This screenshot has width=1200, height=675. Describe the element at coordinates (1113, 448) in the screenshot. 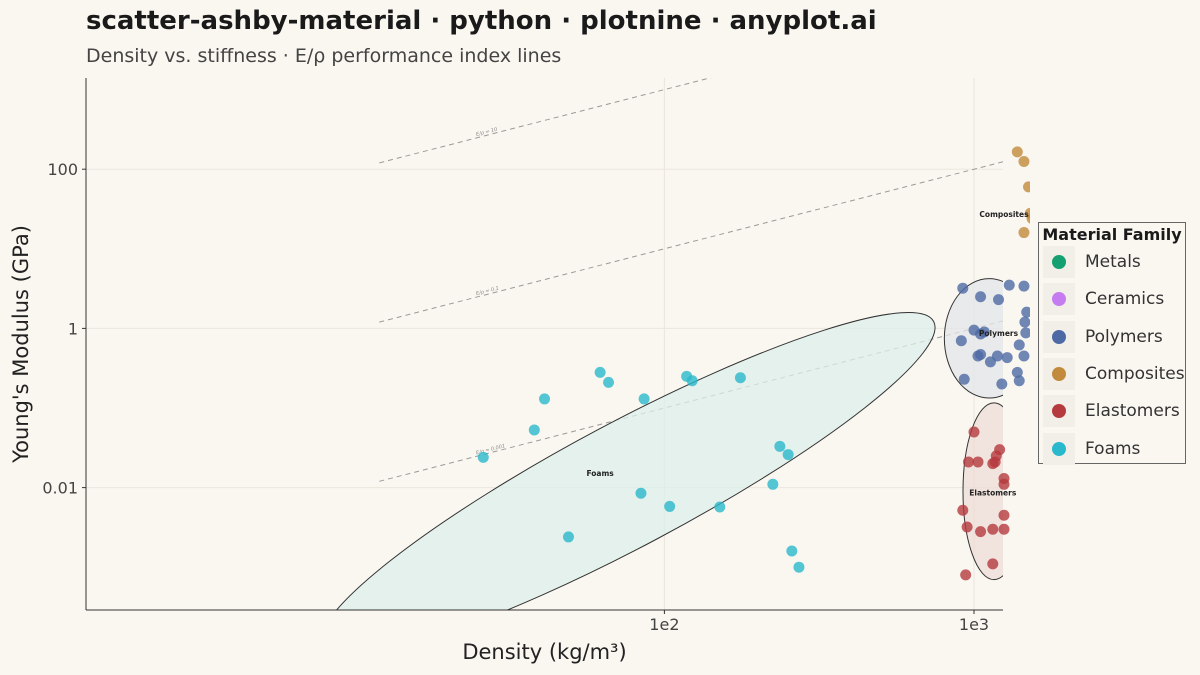

I see `legend-label: Foams` at that location.